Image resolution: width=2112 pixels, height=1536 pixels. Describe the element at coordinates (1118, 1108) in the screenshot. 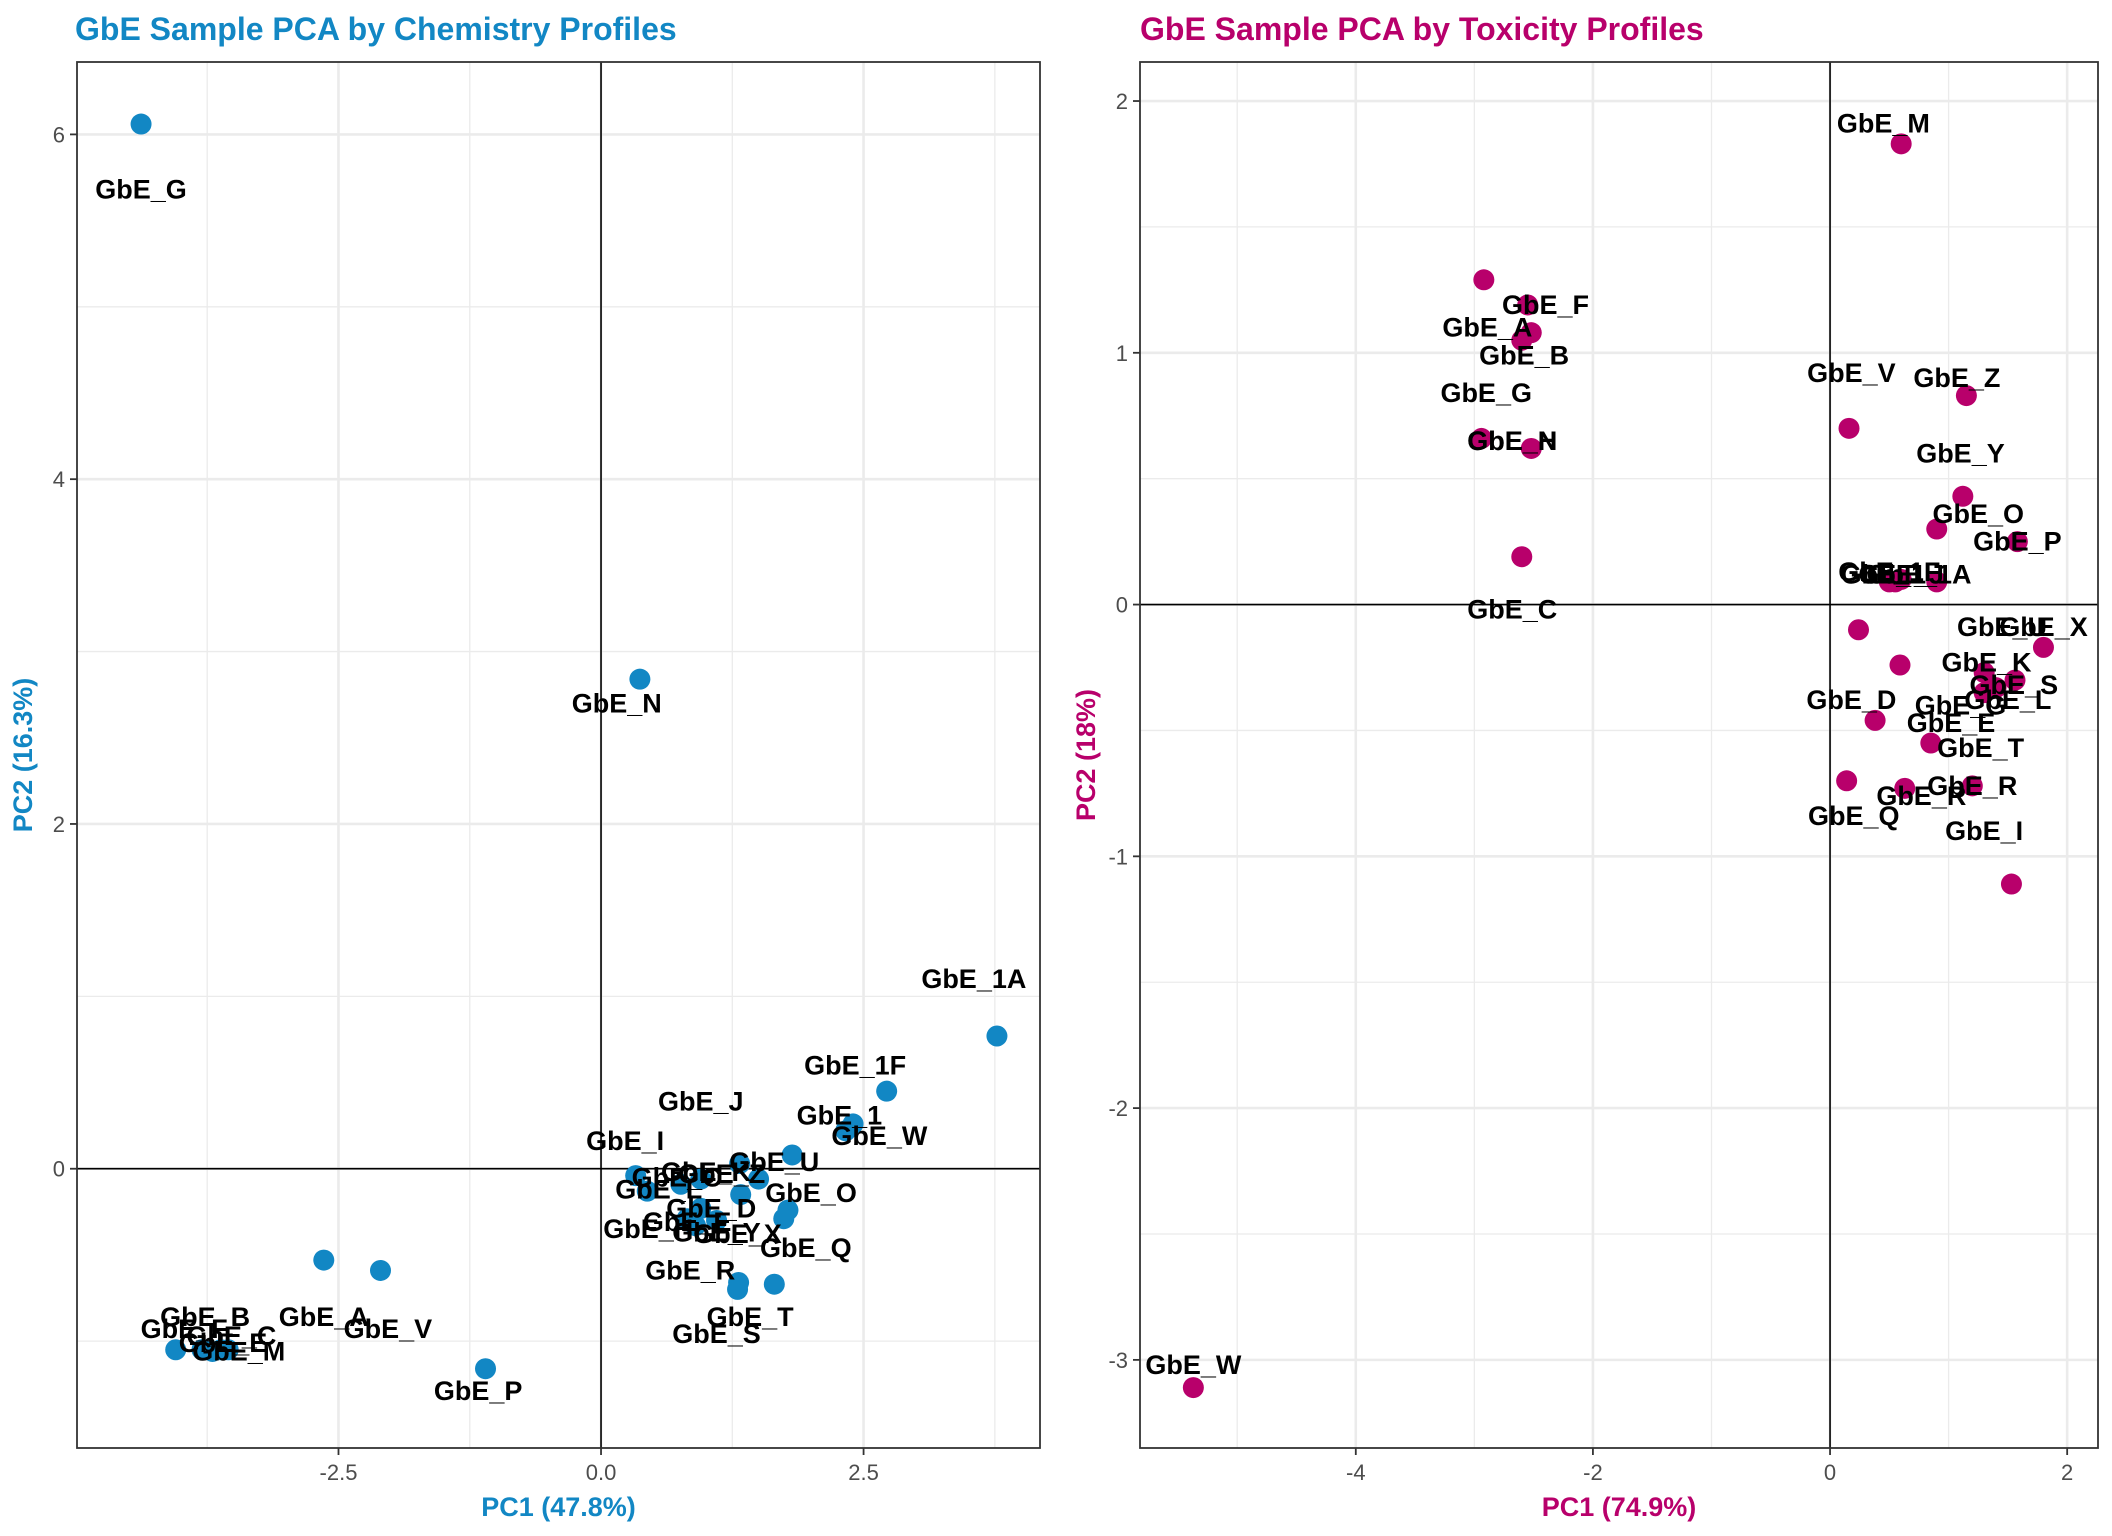

I see `y-tick-label: -2` at that location.